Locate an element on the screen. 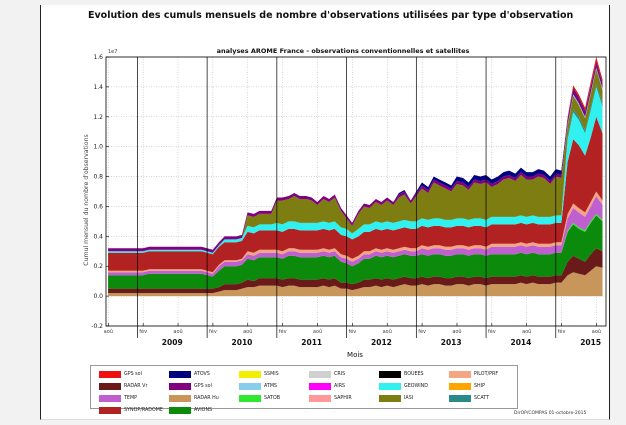 This screenshot has width=626, height=425. area-radar-vr is located at coordinates (355, 271).